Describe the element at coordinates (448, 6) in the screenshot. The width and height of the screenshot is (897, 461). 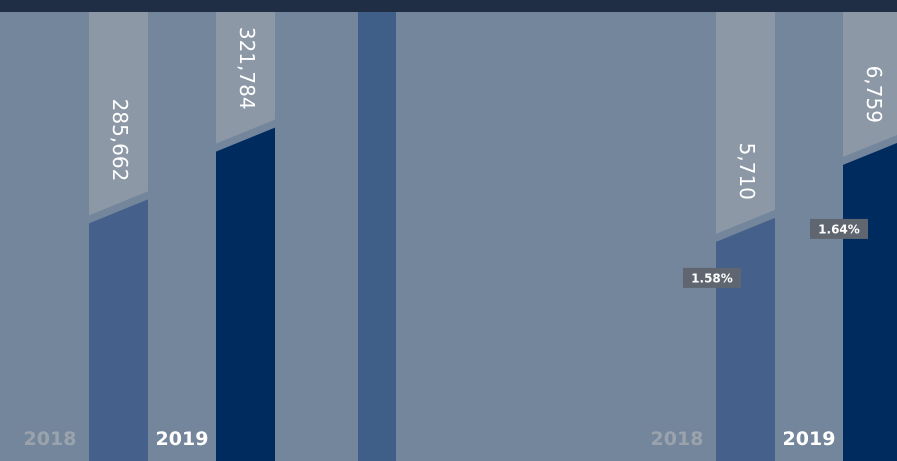
I see `top-band` at that location.